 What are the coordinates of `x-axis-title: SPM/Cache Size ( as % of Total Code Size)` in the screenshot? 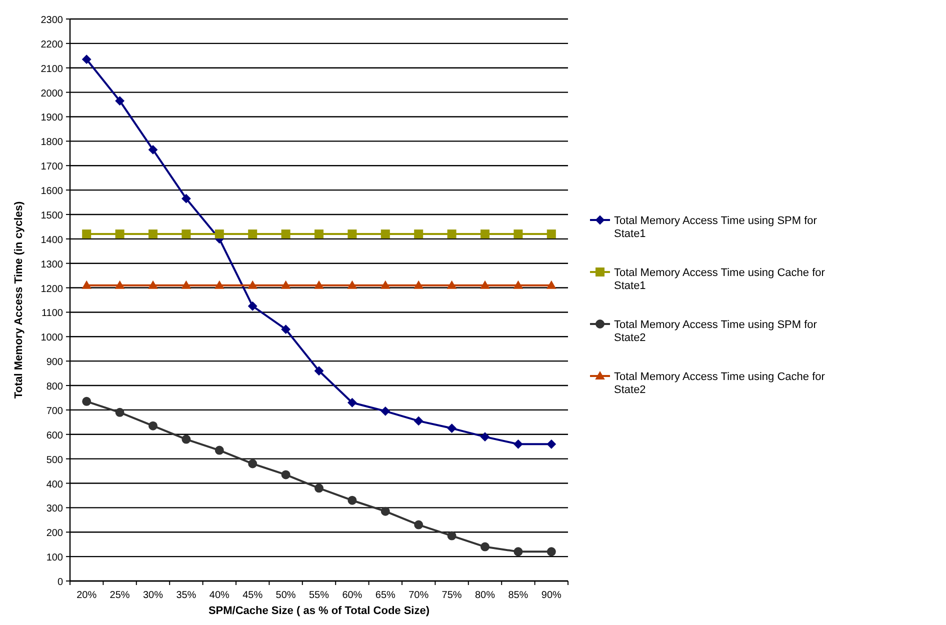 It's located at (319, 611).